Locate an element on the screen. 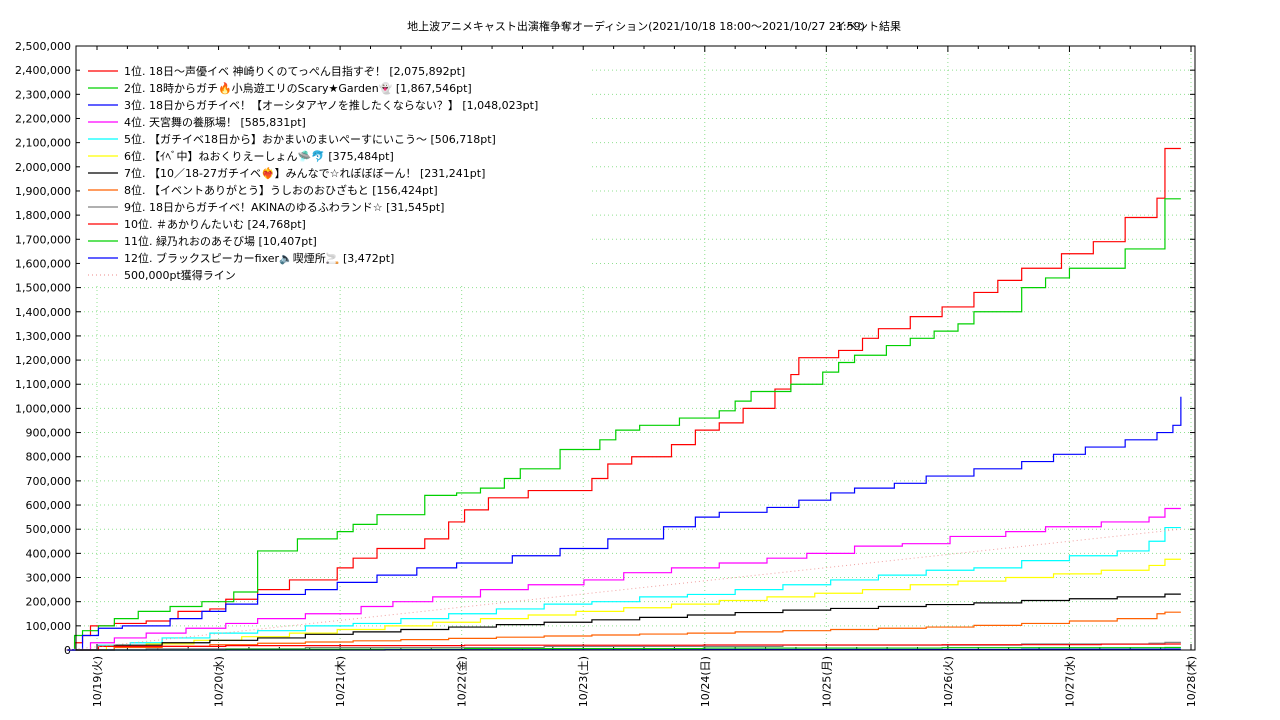 The image size is (1280, 720). legend-entry: 12位. ブラックスピーカーfixer🔈喫煙所🚬 [3,472pt] is located at coordinates (259, 258).